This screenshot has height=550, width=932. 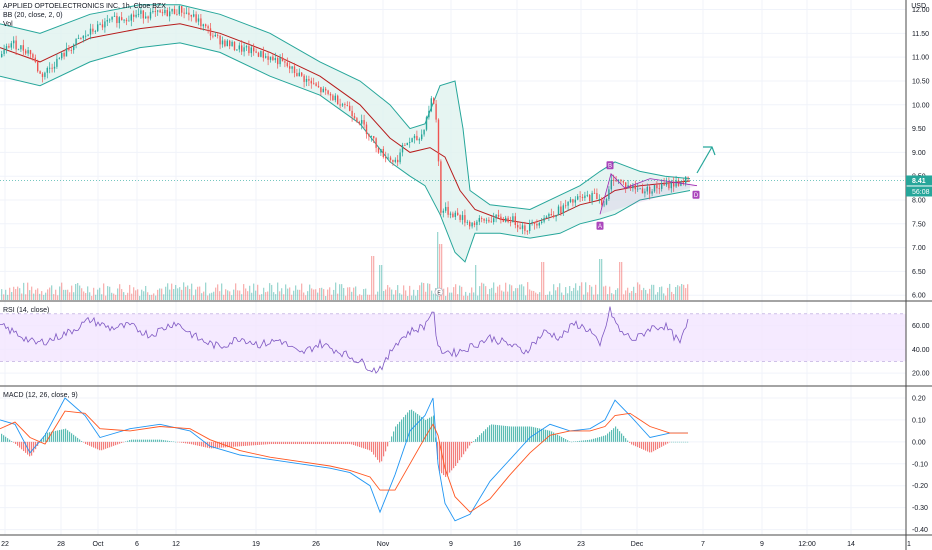 I want to click on rsi-pane, so click(x=453, y=340).